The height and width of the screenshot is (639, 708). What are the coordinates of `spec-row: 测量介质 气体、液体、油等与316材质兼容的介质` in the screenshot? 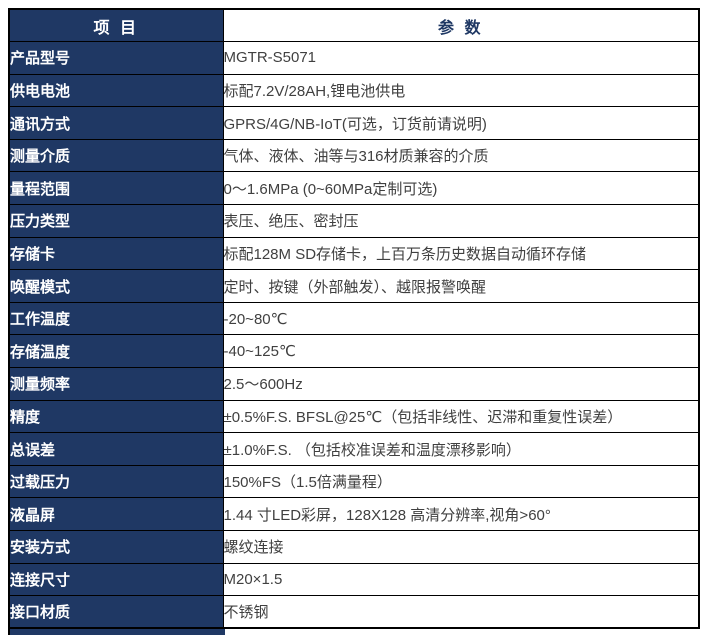 It's located at (354, 155).